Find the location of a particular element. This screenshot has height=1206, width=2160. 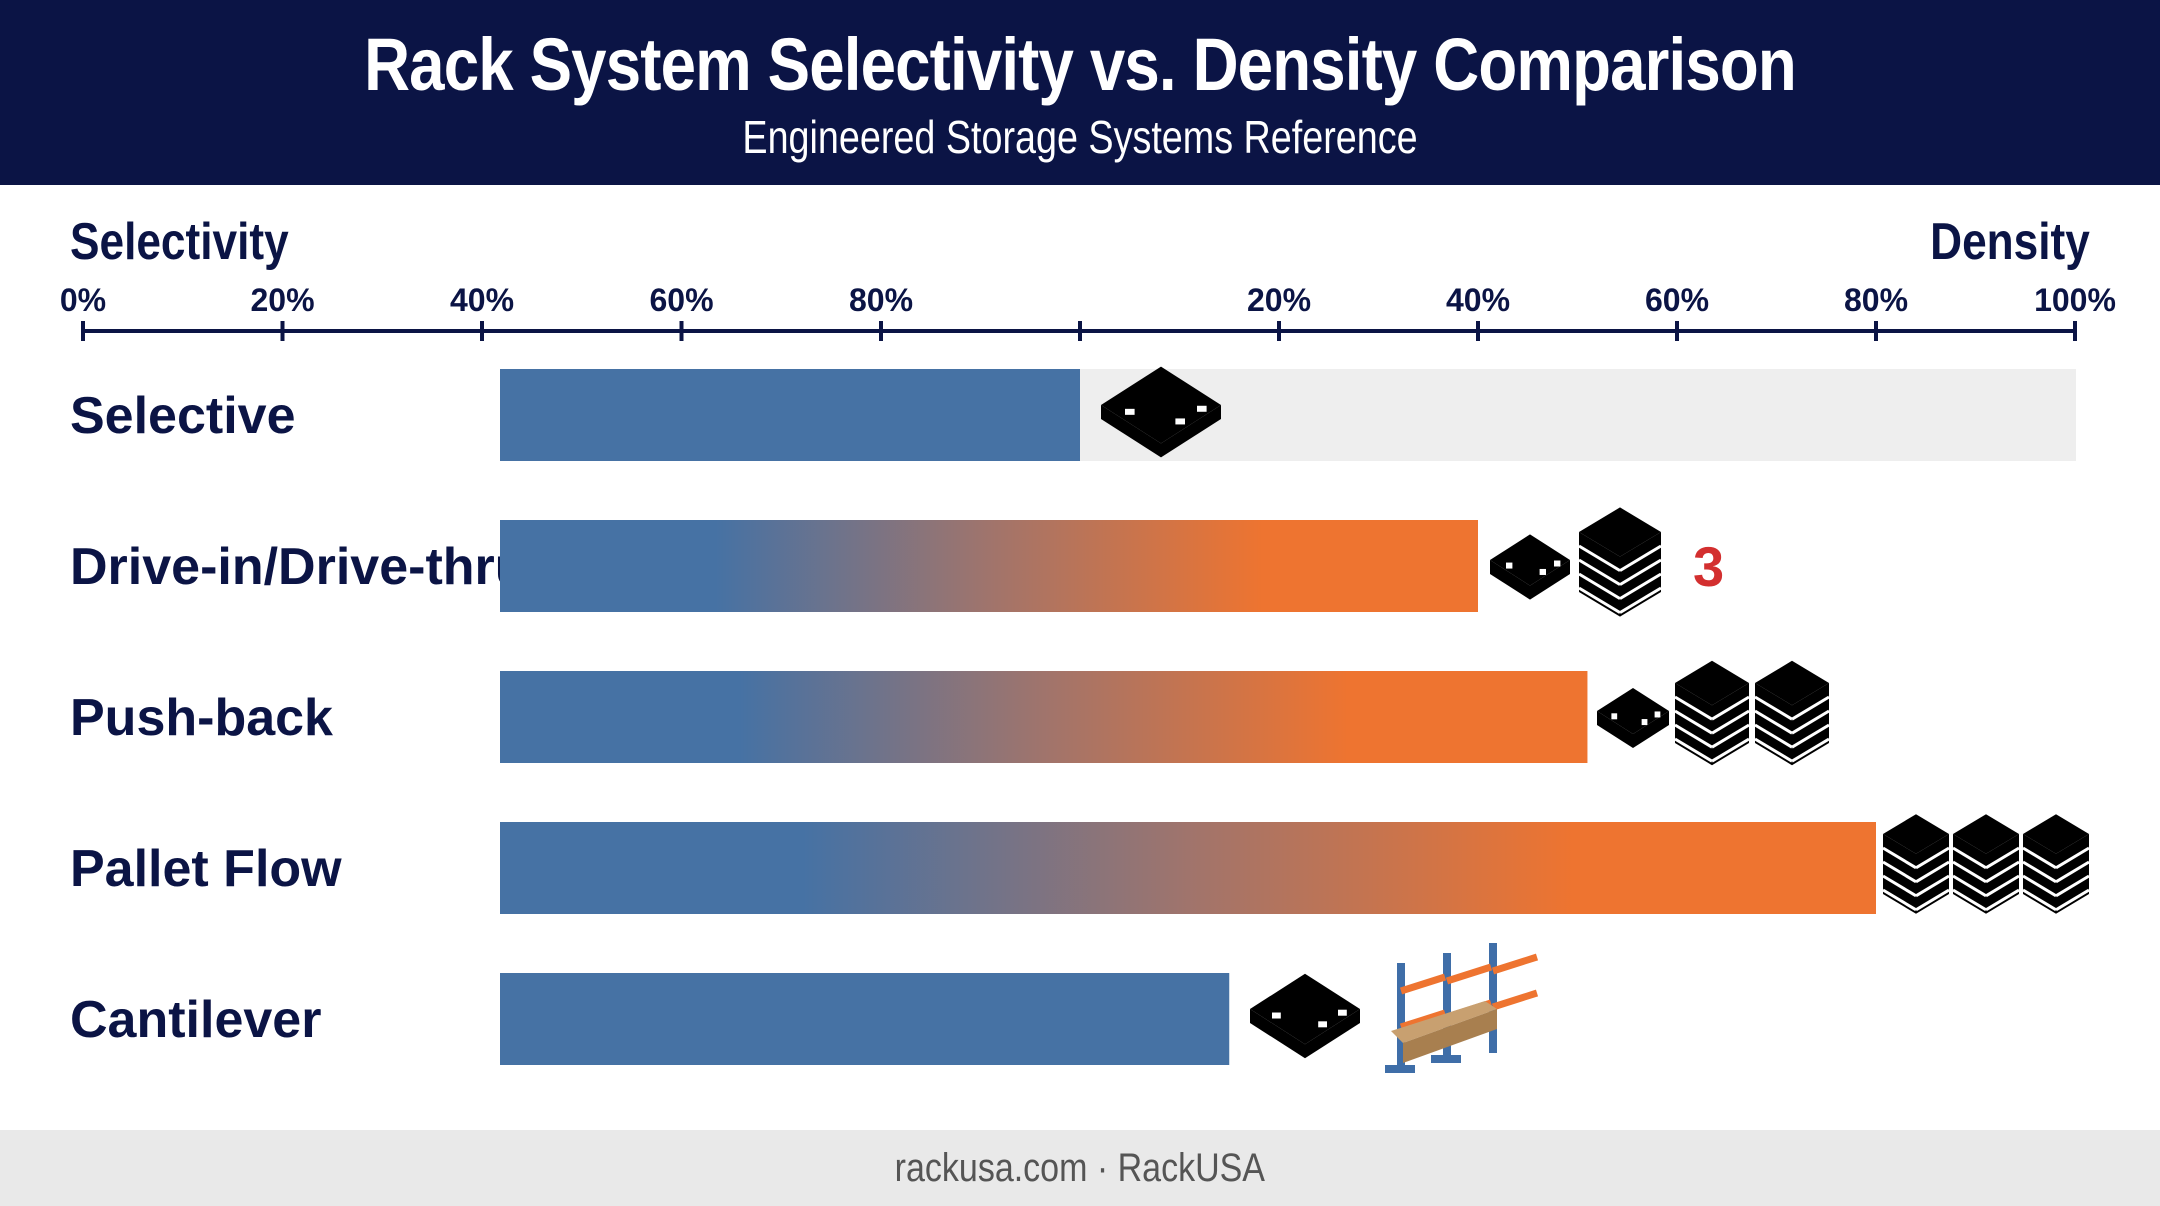

density-axis-label: Density is located at coordinates (2010, 242).